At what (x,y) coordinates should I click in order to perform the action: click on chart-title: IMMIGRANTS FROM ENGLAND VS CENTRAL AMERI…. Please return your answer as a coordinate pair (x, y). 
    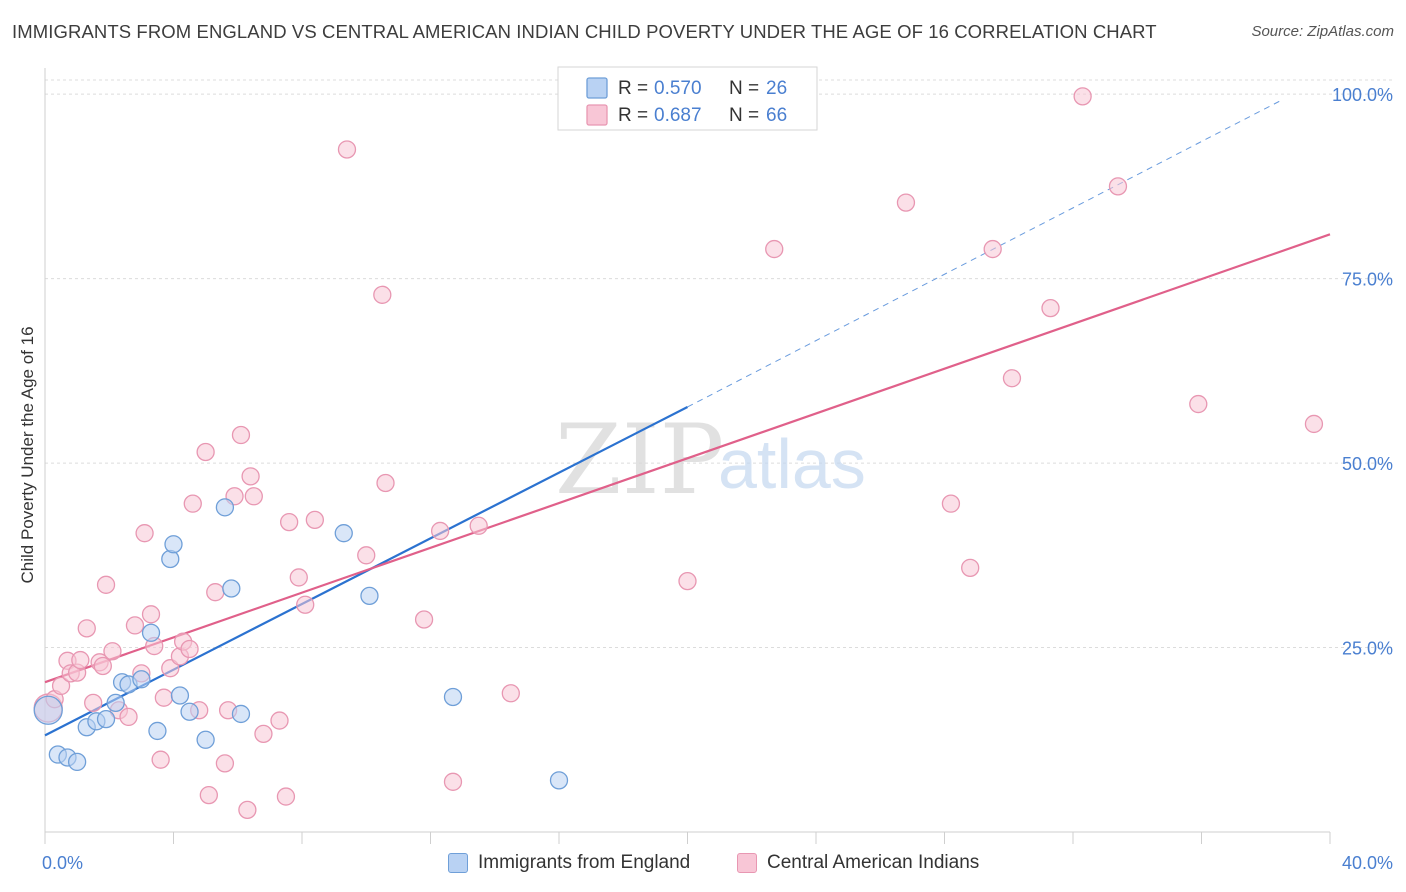
    Looking at the image, I should click on (584, 31).